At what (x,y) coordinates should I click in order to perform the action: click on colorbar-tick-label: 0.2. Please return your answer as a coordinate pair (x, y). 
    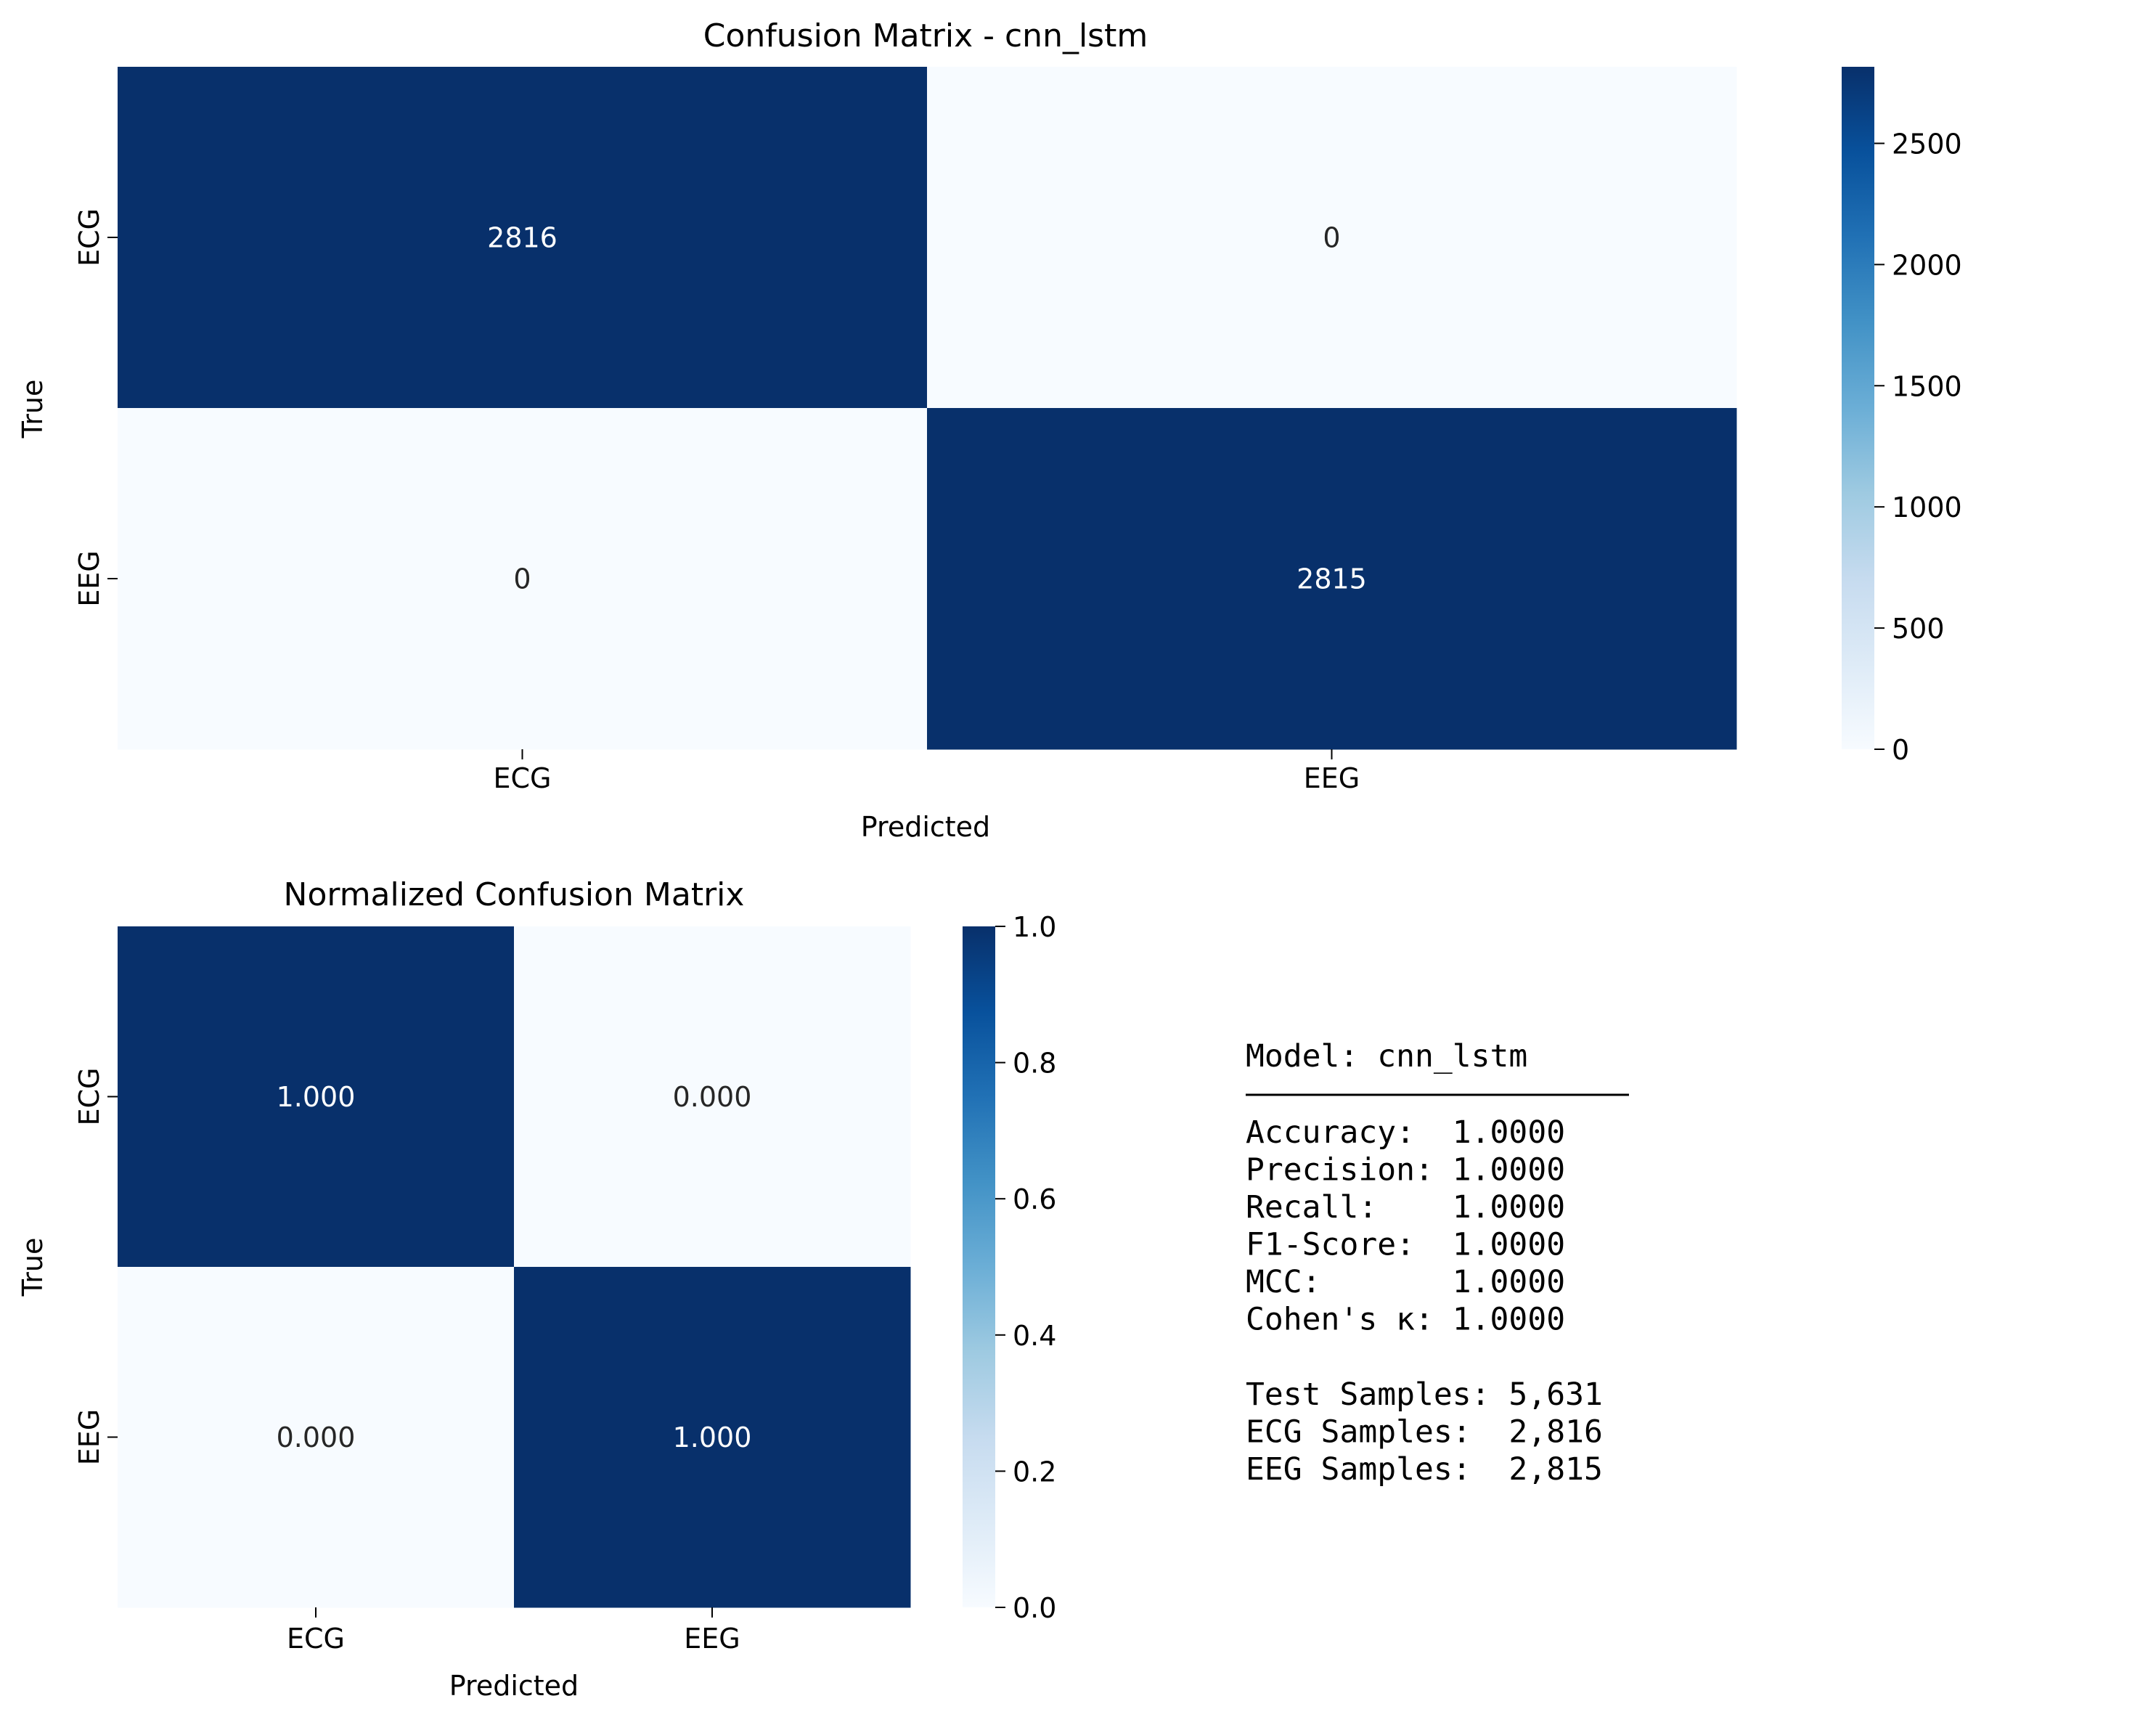
    Looking at the image, I should click on (1035, 1472).